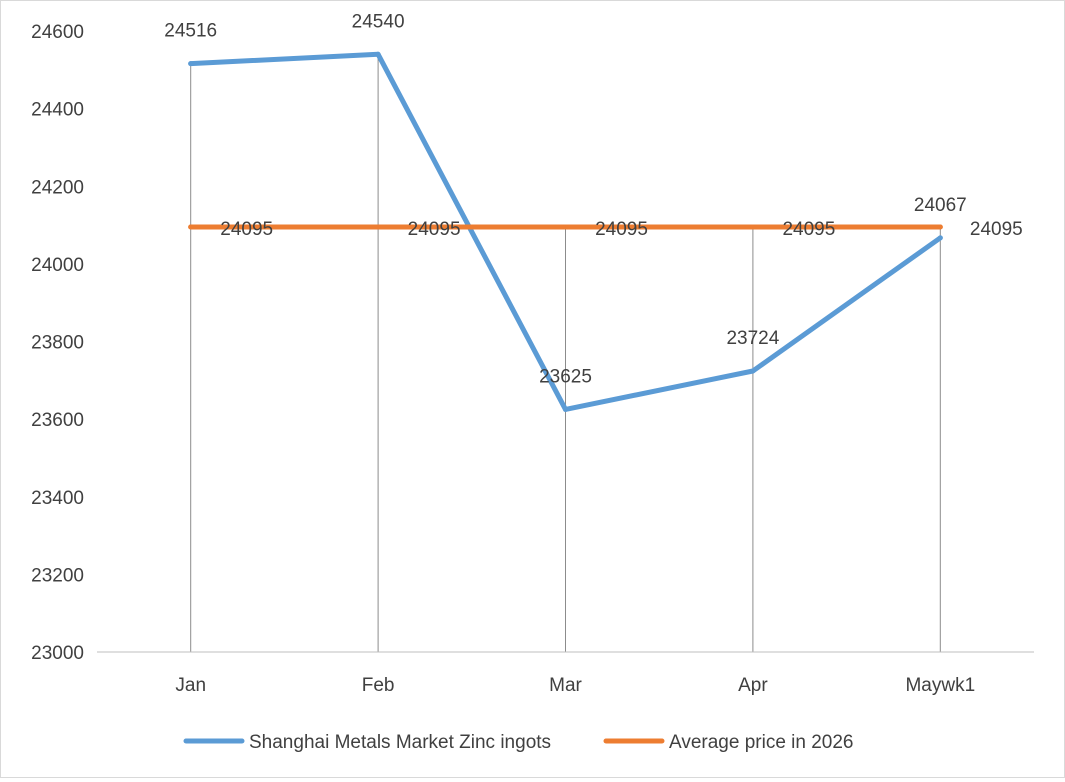  I want to click on y-tick-label: 24000, so click(57, 265).